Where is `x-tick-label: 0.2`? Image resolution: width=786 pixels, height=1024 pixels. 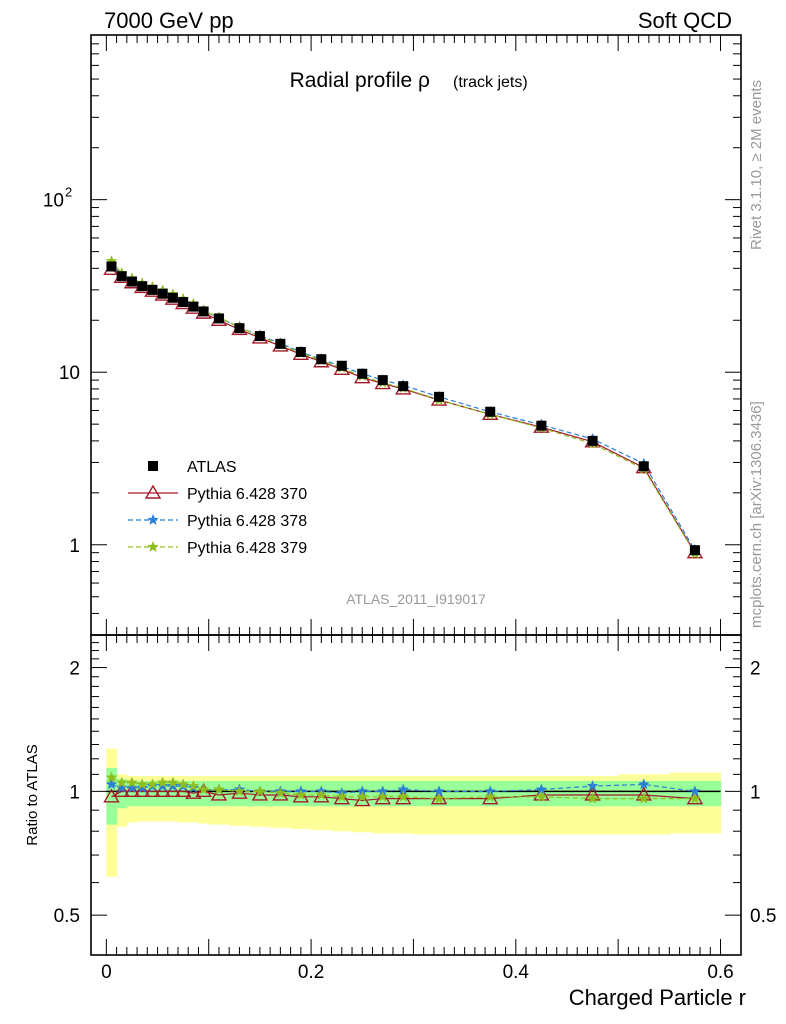 x-tick-label: 0.2 is located at coordinates (311, 972).